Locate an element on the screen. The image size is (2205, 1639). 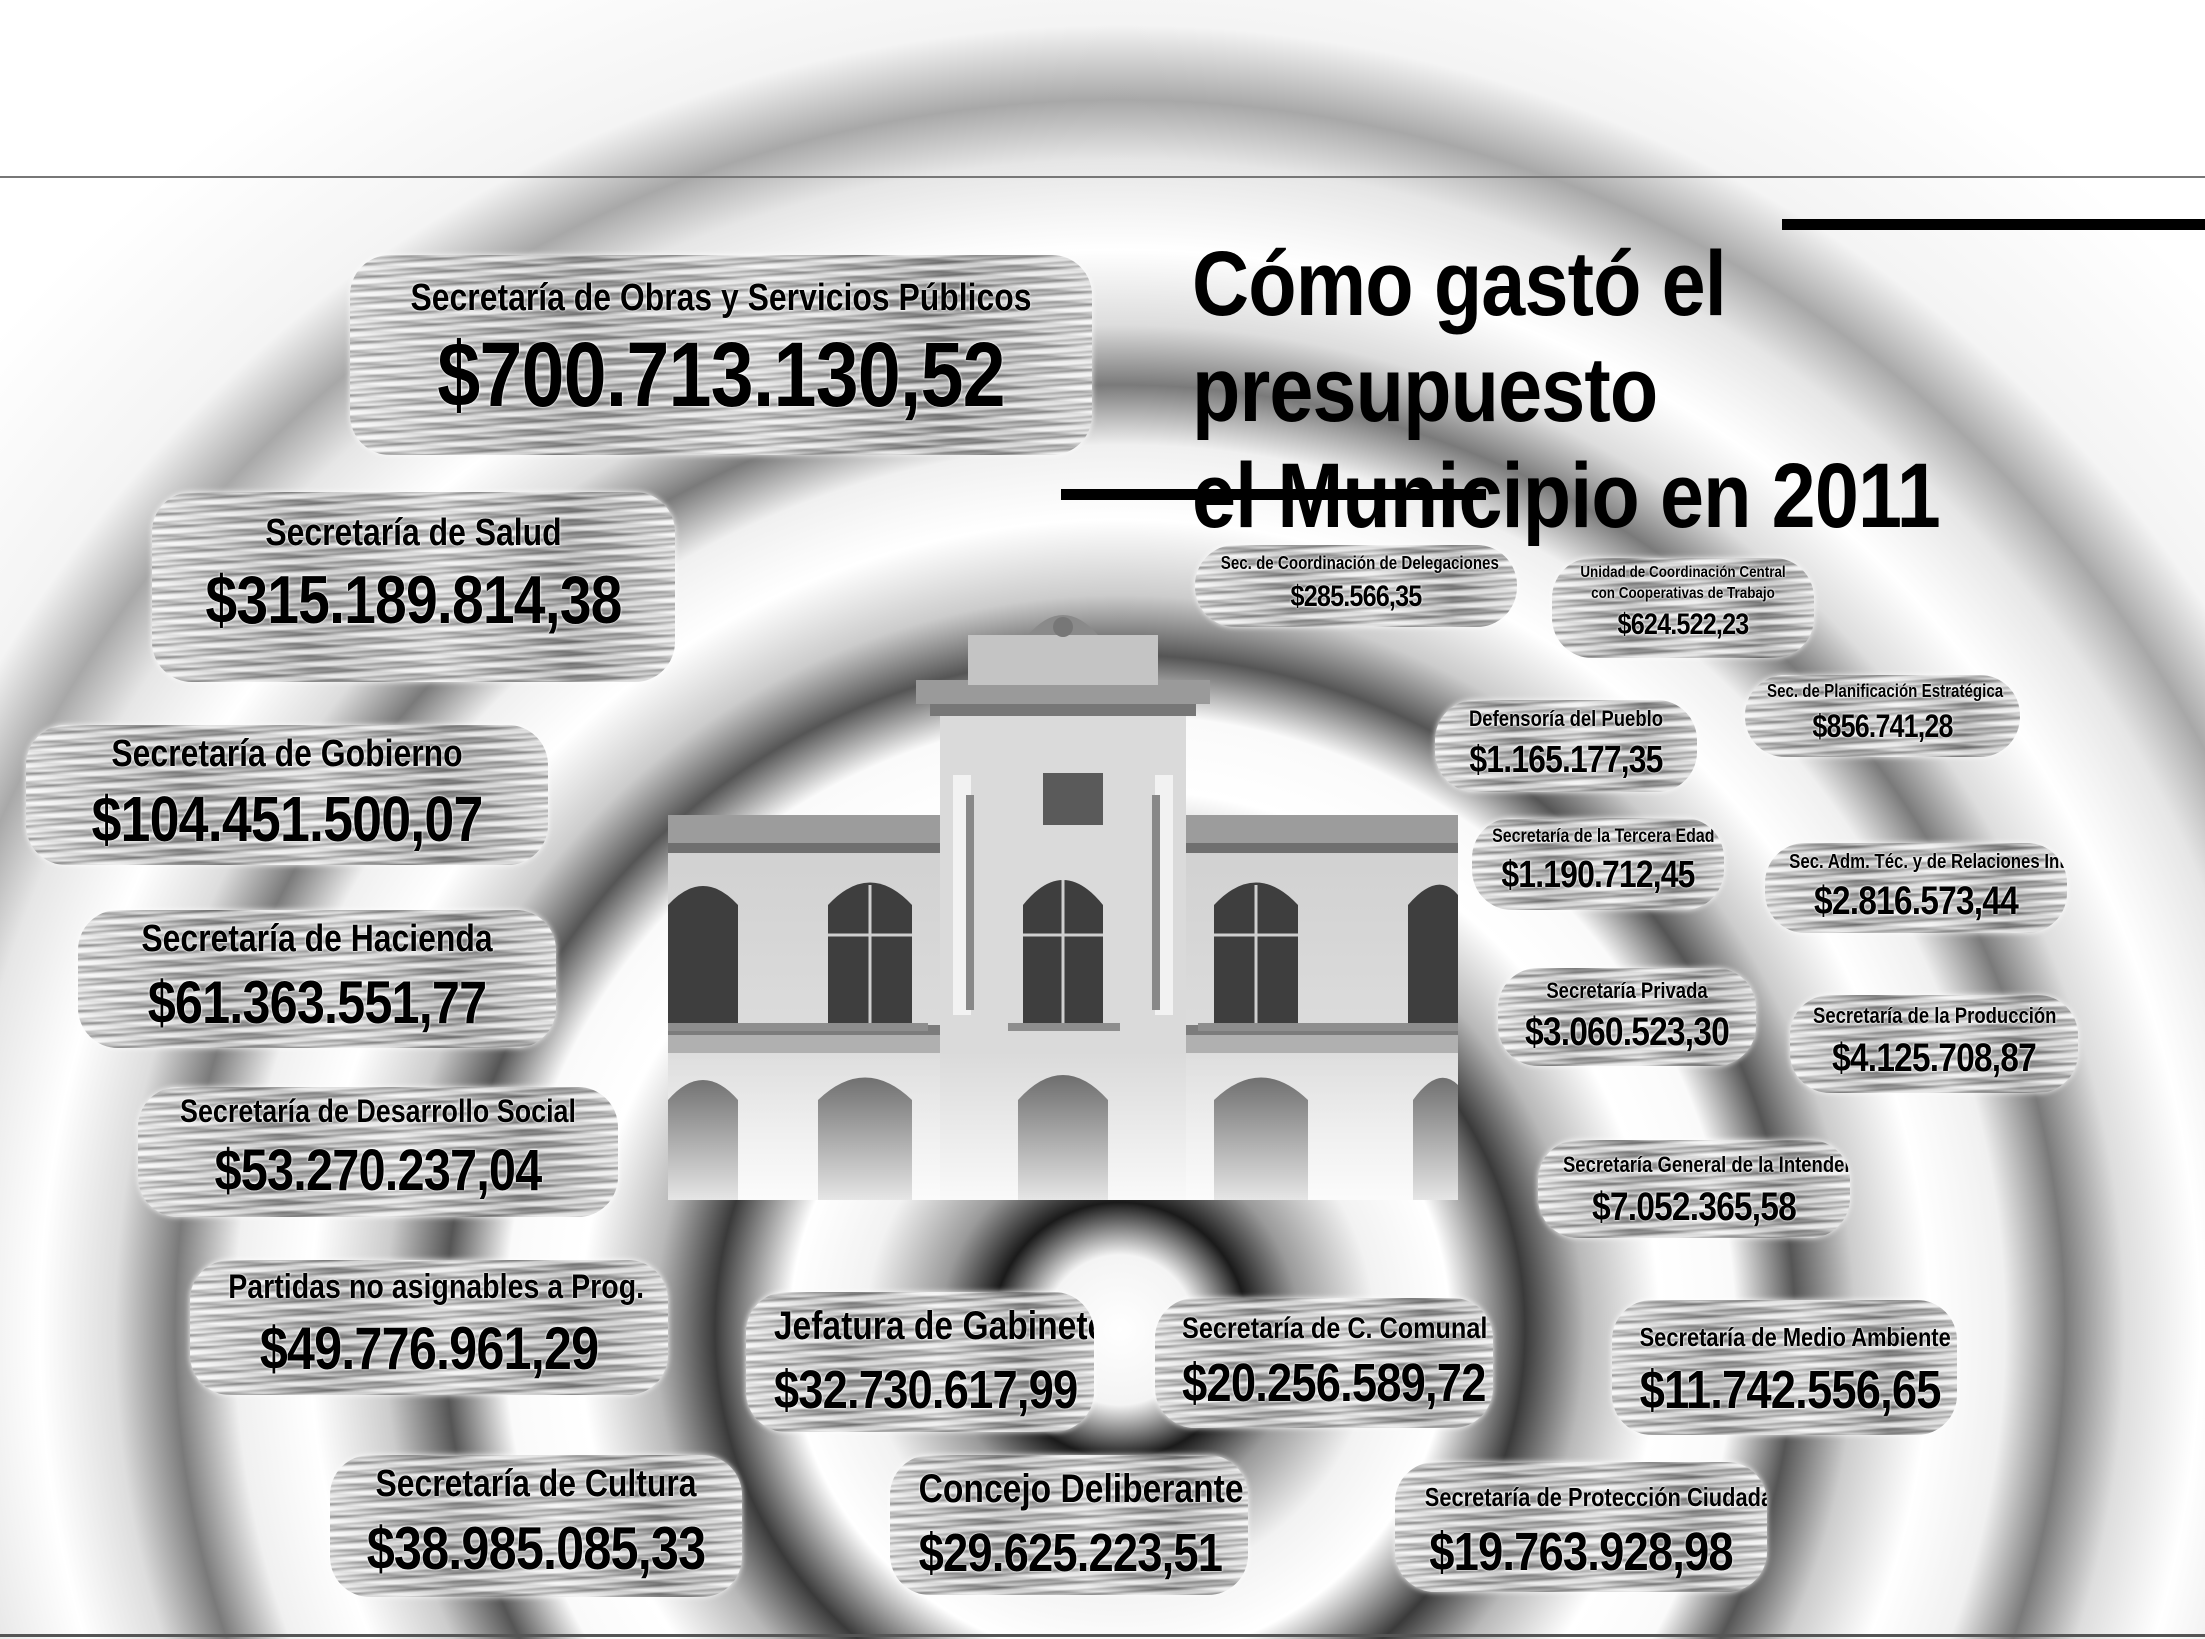
municipal-building-image is located at coordinates (1063, 902).